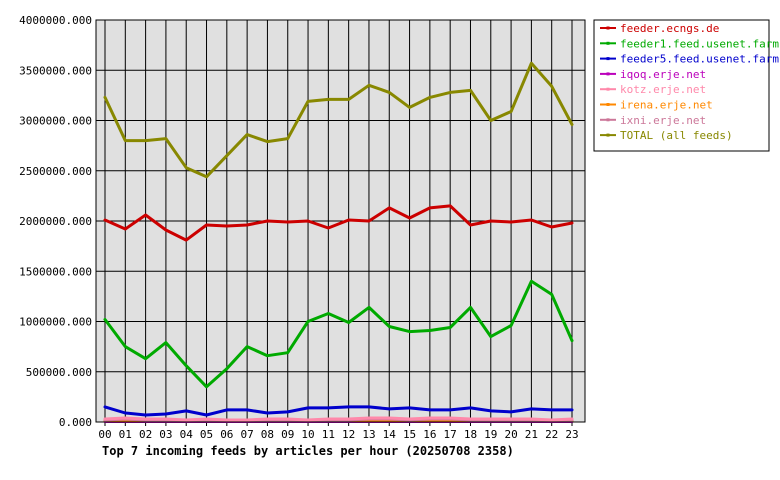 Image resolution: width=780 pixels, height=480 pixels. Describe the element at coordinates (187, 434) in the screenshot. I see `x-tick-label: 04` at that location.